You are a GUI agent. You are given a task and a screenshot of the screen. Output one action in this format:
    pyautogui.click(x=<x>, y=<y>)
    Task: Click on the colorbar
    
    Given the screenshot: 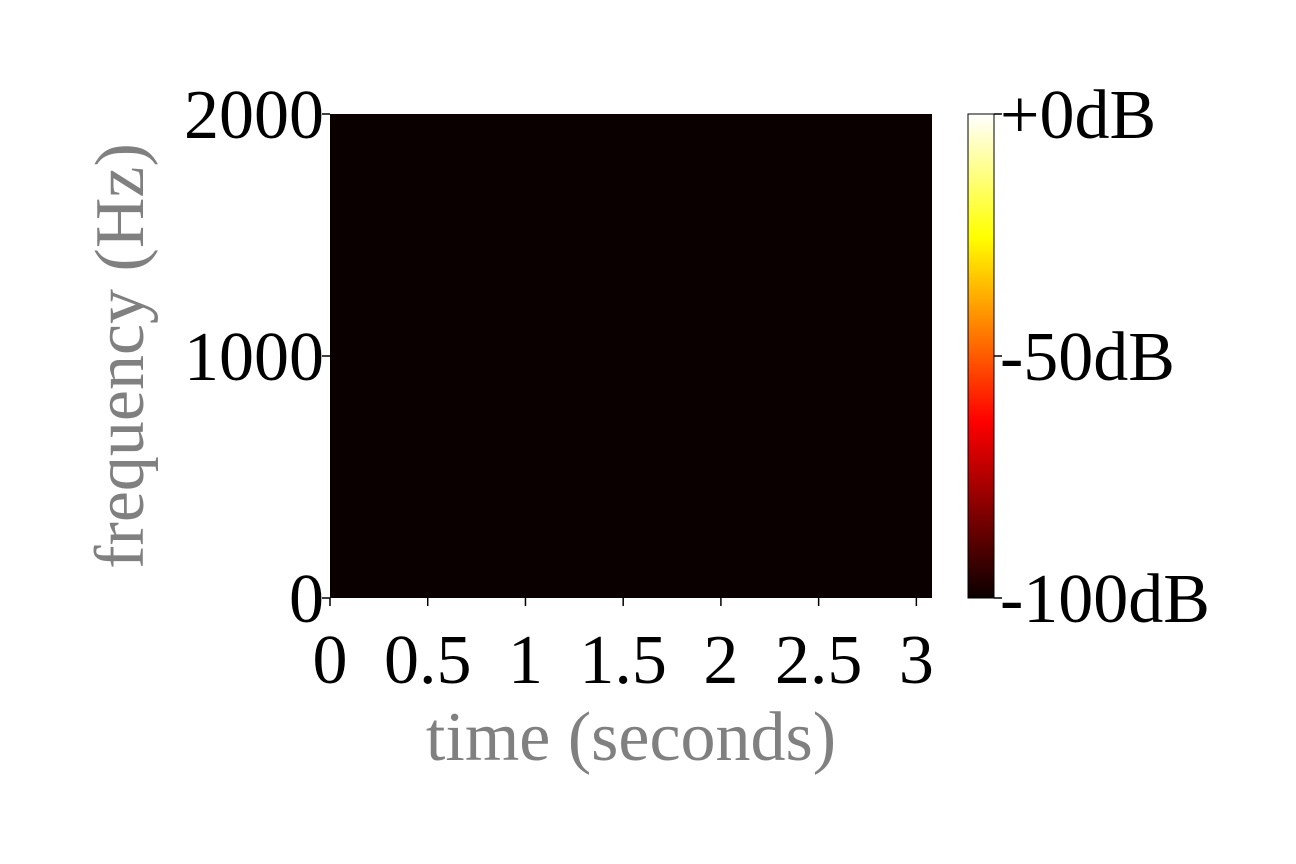 What is the action you would take?
    pyautogui.click(x=981, y=356)
    